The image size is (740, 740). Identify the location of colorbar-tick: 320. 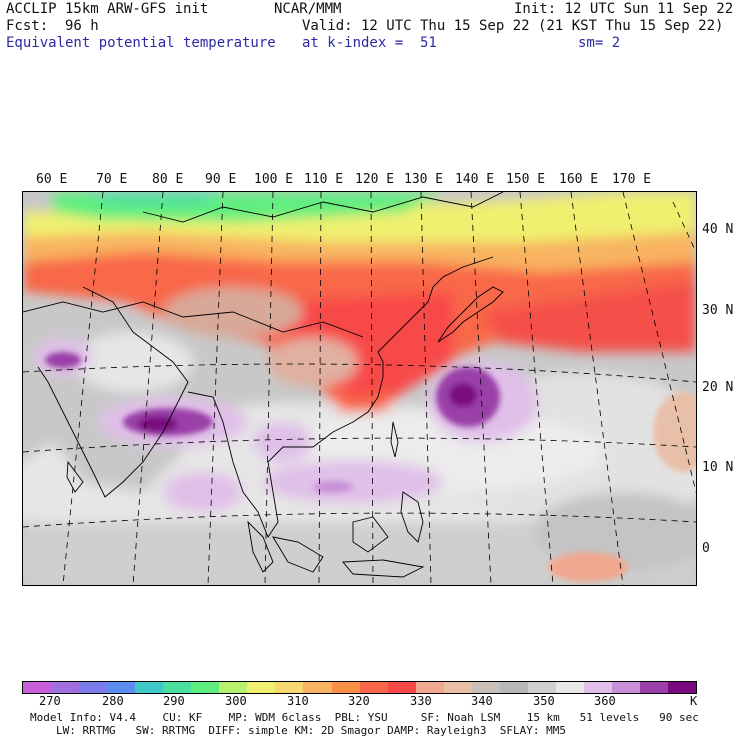
(359, 701).